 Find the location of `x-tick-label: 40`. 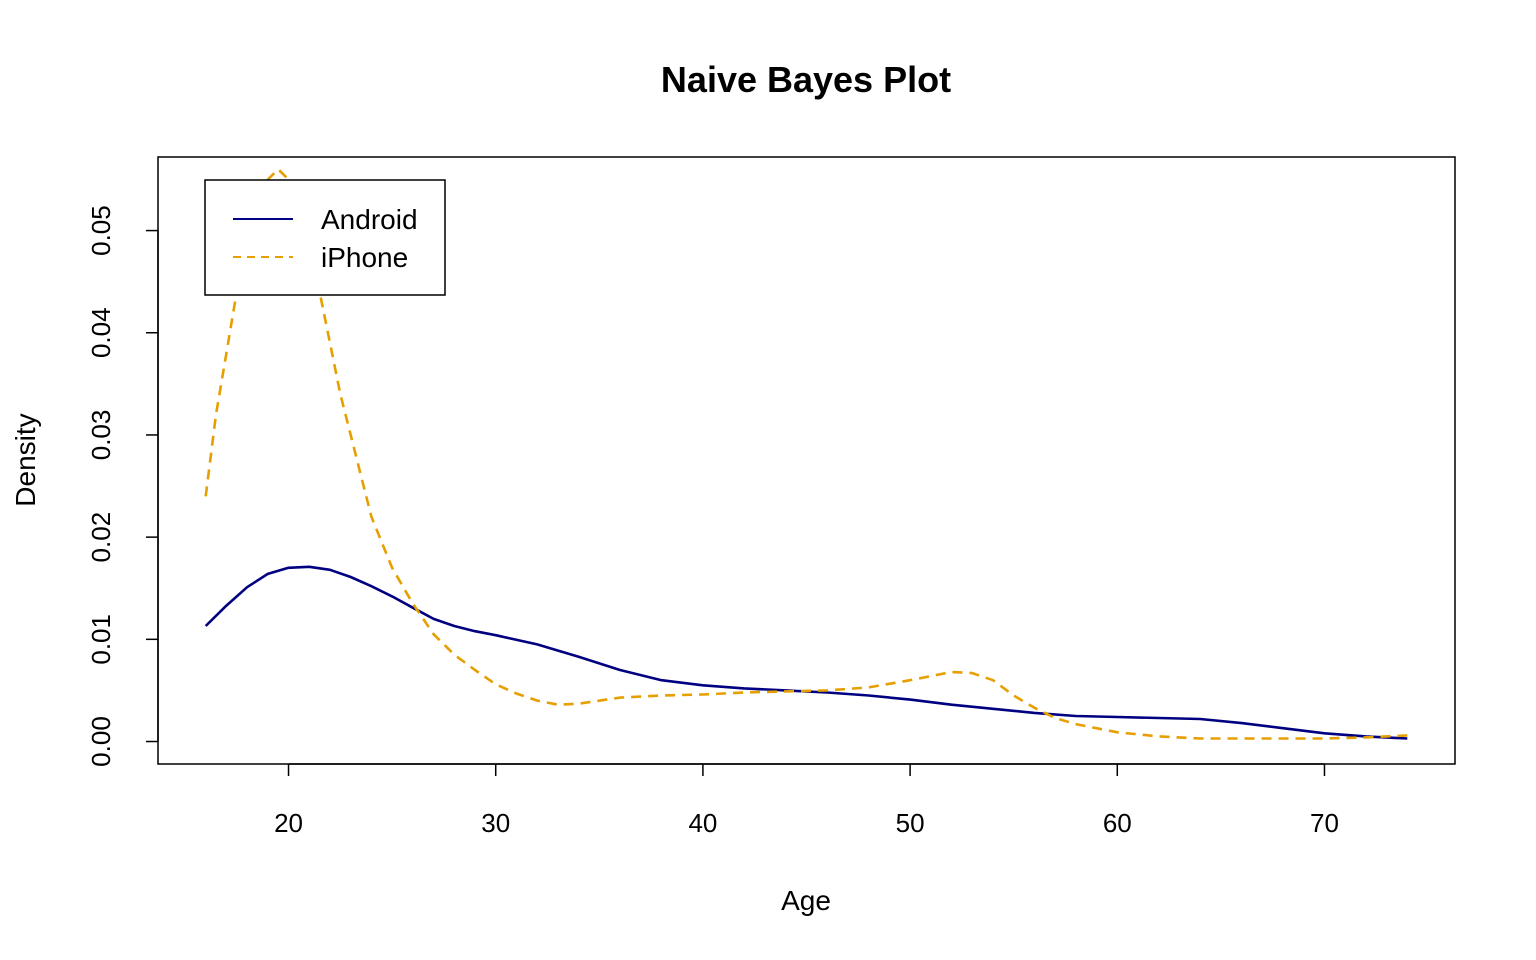

x-tick-label: 40 is located at coordinates (702, 823).